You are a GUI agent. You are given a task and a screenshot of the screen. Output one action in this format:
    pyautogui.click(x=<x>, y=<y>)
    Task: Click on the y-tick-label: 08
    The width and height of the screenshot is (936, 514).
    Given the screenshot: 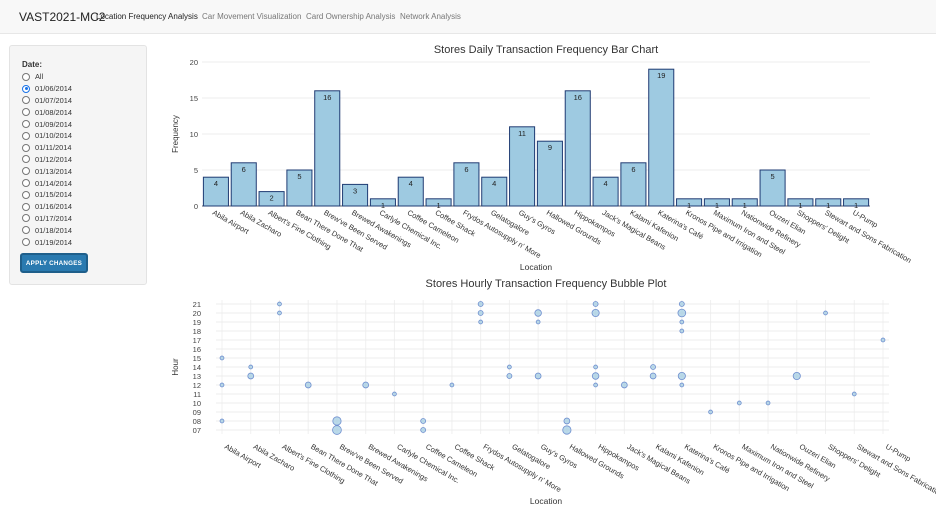 What is the action you would take?
    pyautogui.click(x=197, y=421)
    